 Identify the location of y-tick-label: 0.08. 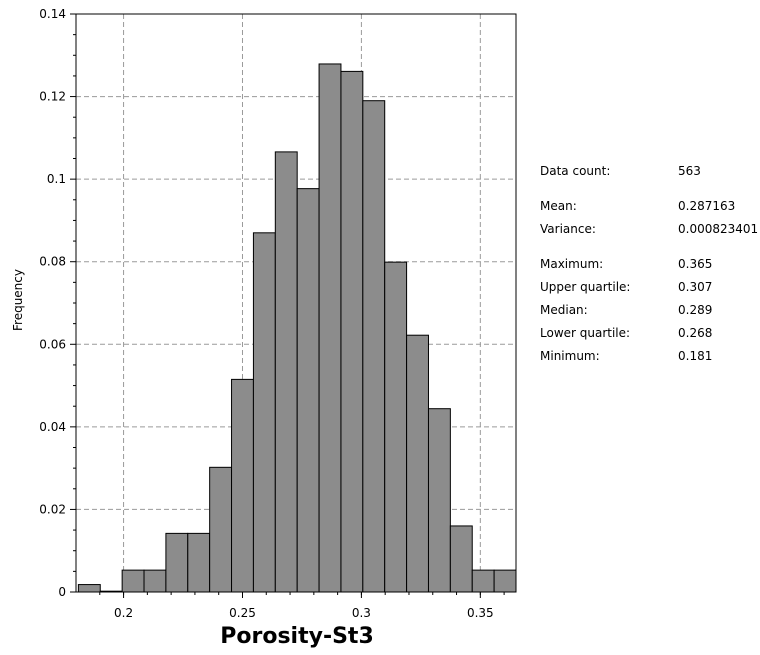
(52, 262).